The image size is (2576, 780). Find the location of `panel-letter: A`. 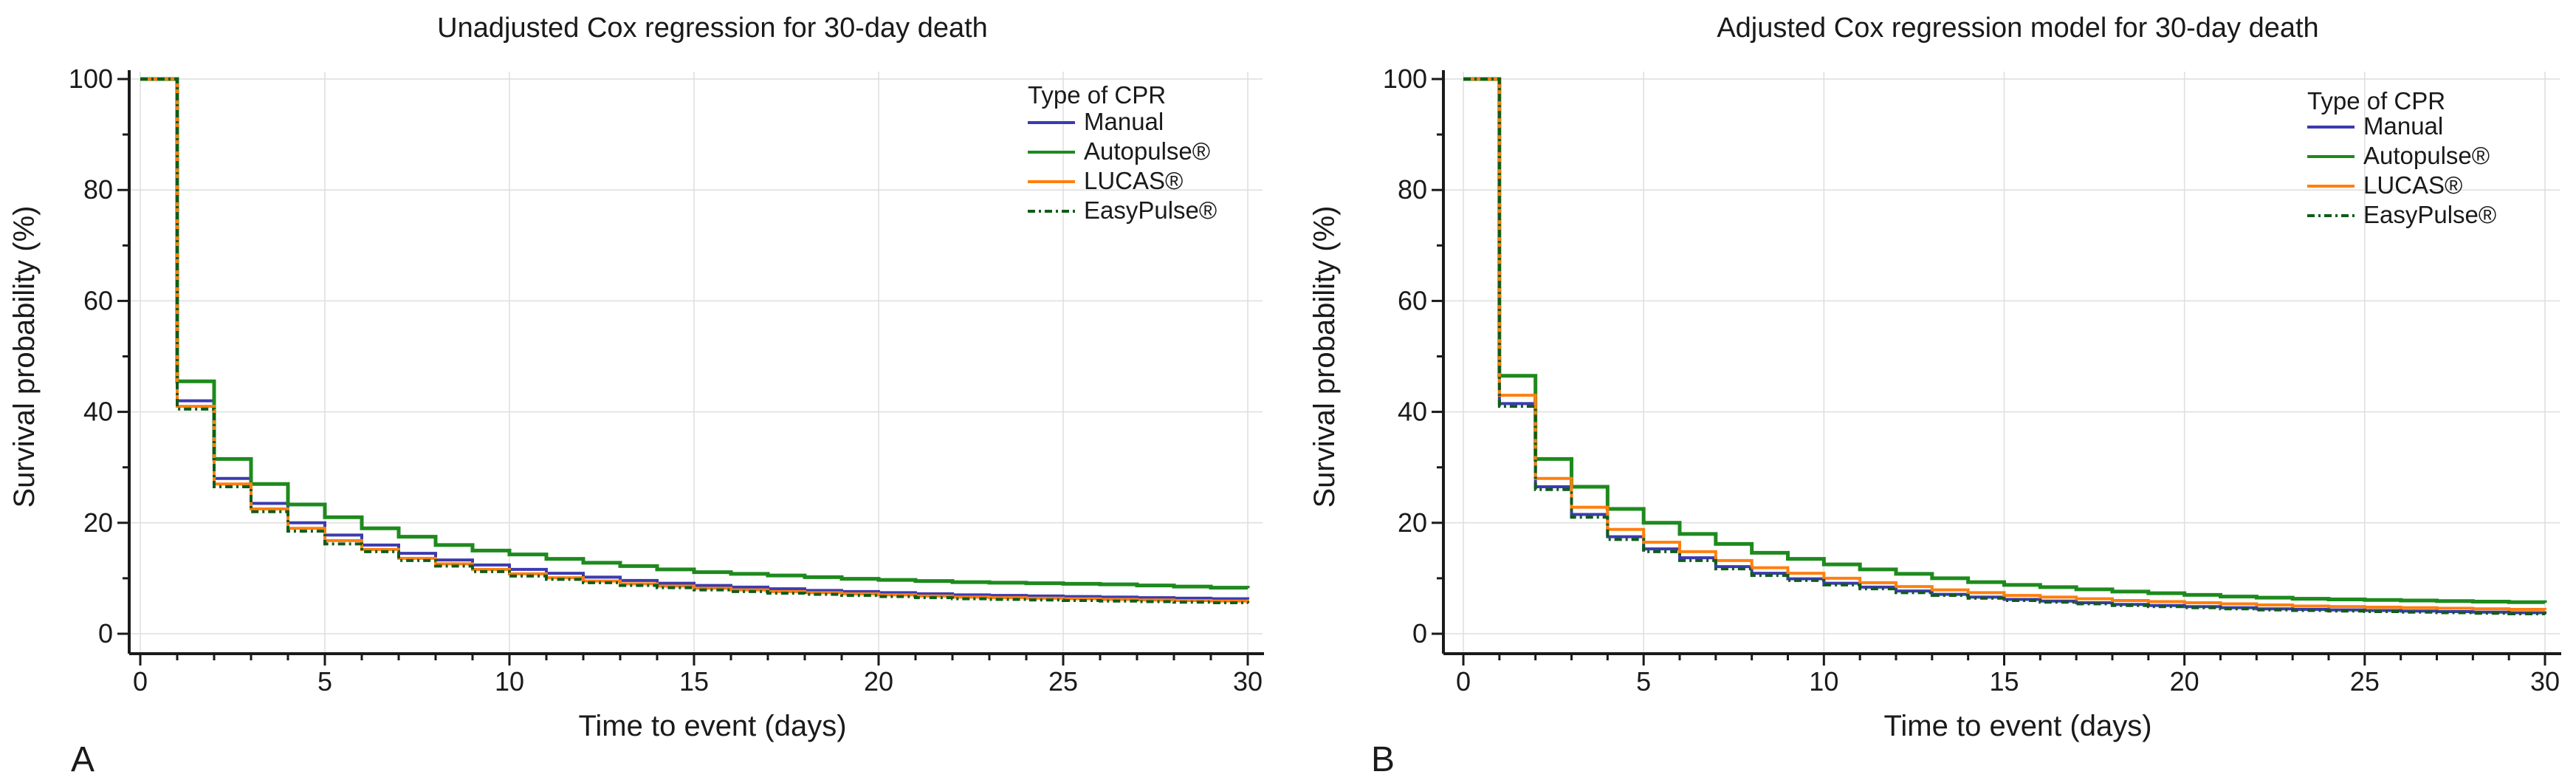

panel-letter: A is located at coordinates (83, 759).